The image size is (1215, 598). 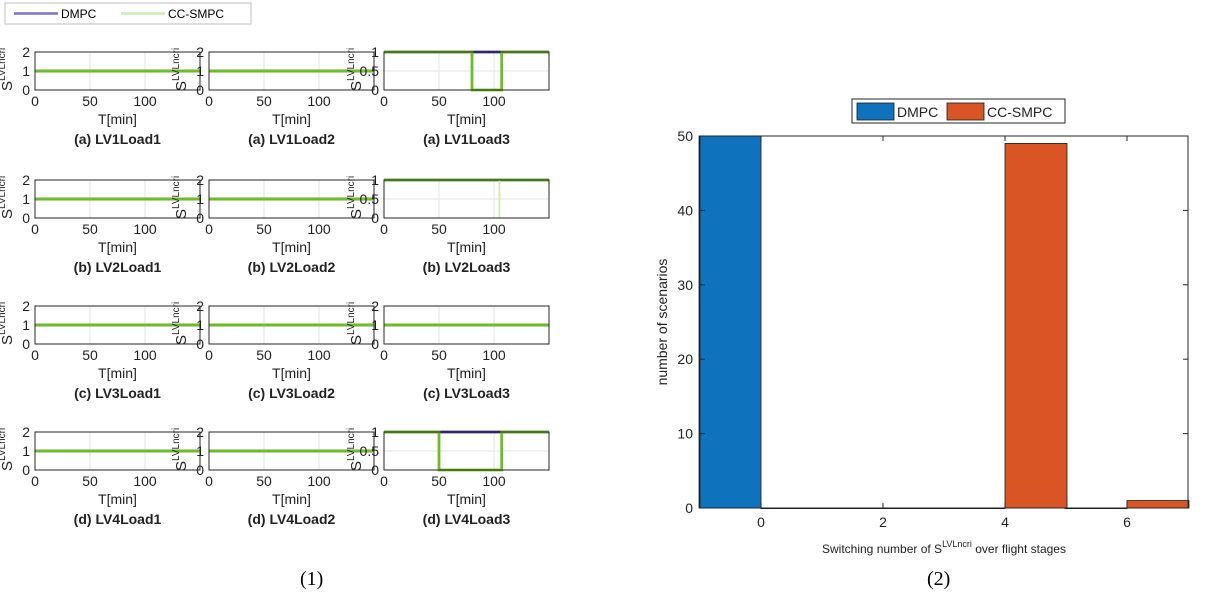 What do you see at coordinates (1005, 522) in the screenshot?
I see `x-tick-label: 4` at bounding box center [1005, 522].